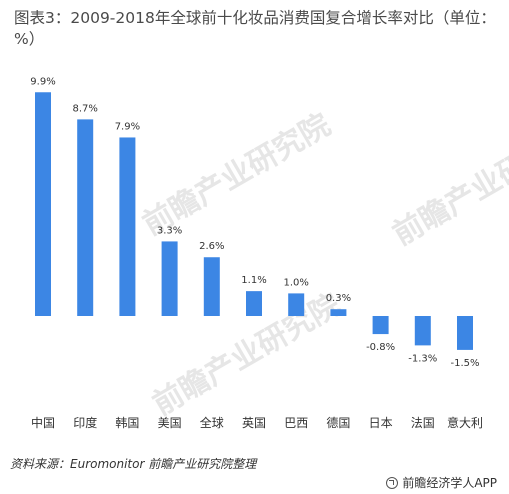 The width and height of the screenshot is (509, 494). Describe the element at coordinates (42, 81) in the screenshot. I see `value-label: 9.9%` at that location.